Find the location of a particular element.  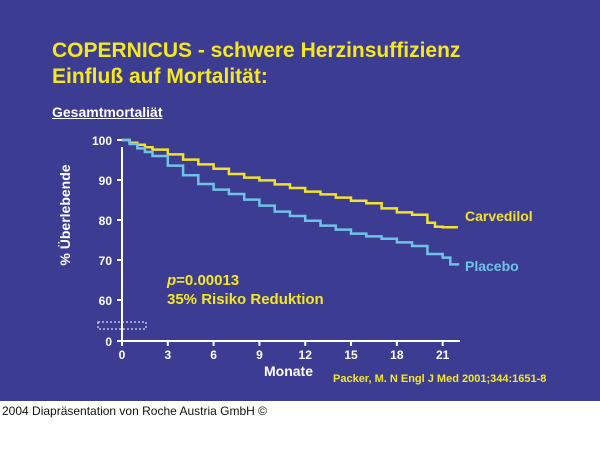

citation: Packer, M. N Engl J Med 2001;344:1651-8 is located at coordinates (439, 379).